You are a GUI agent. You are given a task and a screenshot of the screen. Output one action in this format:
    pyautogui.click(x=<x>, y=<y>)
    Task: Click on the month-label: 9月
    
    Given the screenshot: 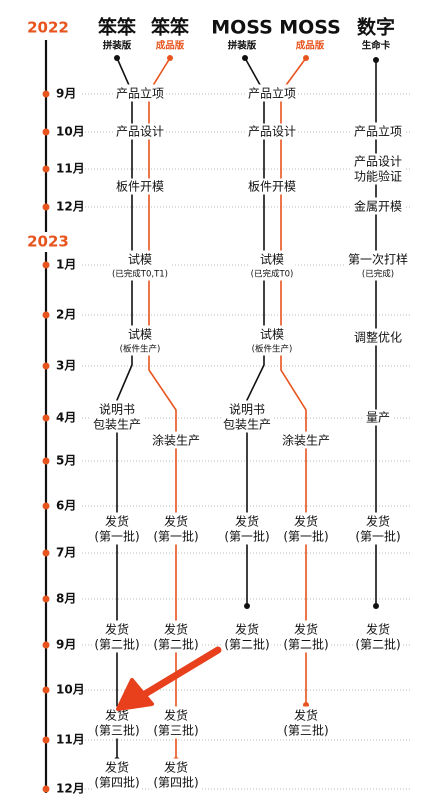 What is the action you would take?
    pyautogui.click(x=66, y=94)
    